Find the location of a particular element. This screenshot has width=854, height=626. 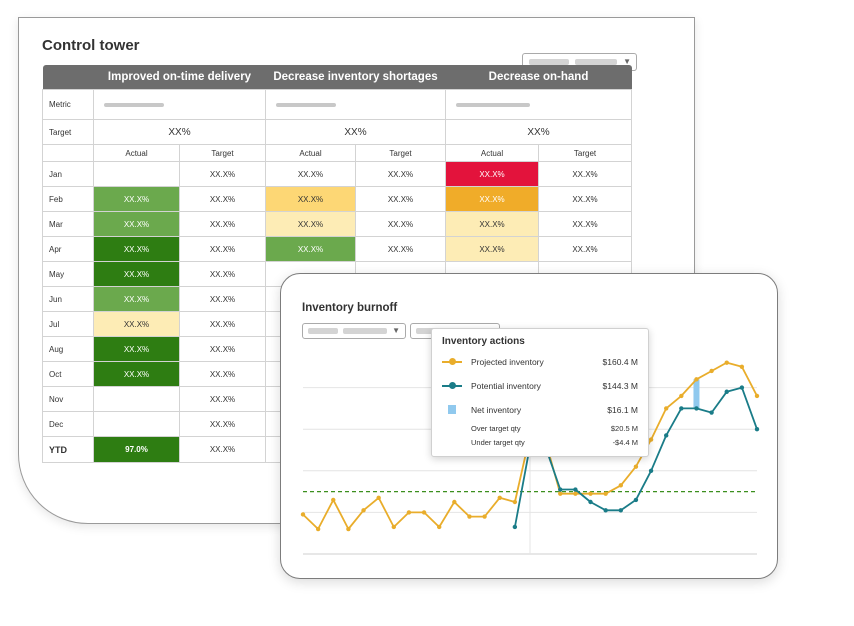

row-label: Oct is located at coordinates (68, 374).